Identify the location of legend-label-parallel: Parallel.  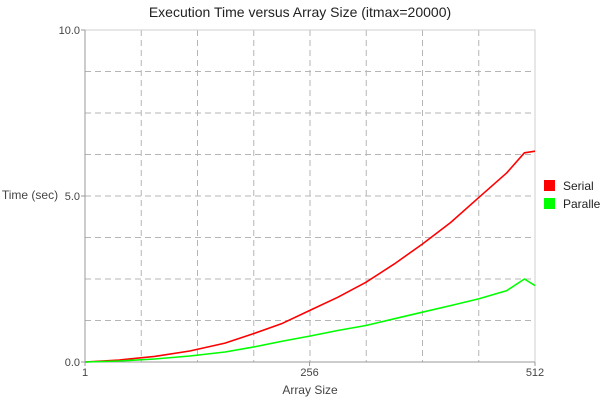
(581, 204).